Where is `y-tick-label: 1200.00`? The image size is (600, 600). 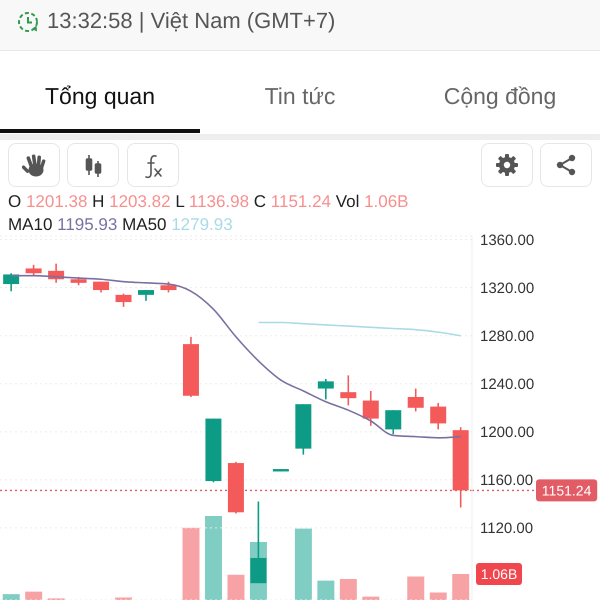 y-tick-label: 1200.00 is located at coordinates (507, 433).